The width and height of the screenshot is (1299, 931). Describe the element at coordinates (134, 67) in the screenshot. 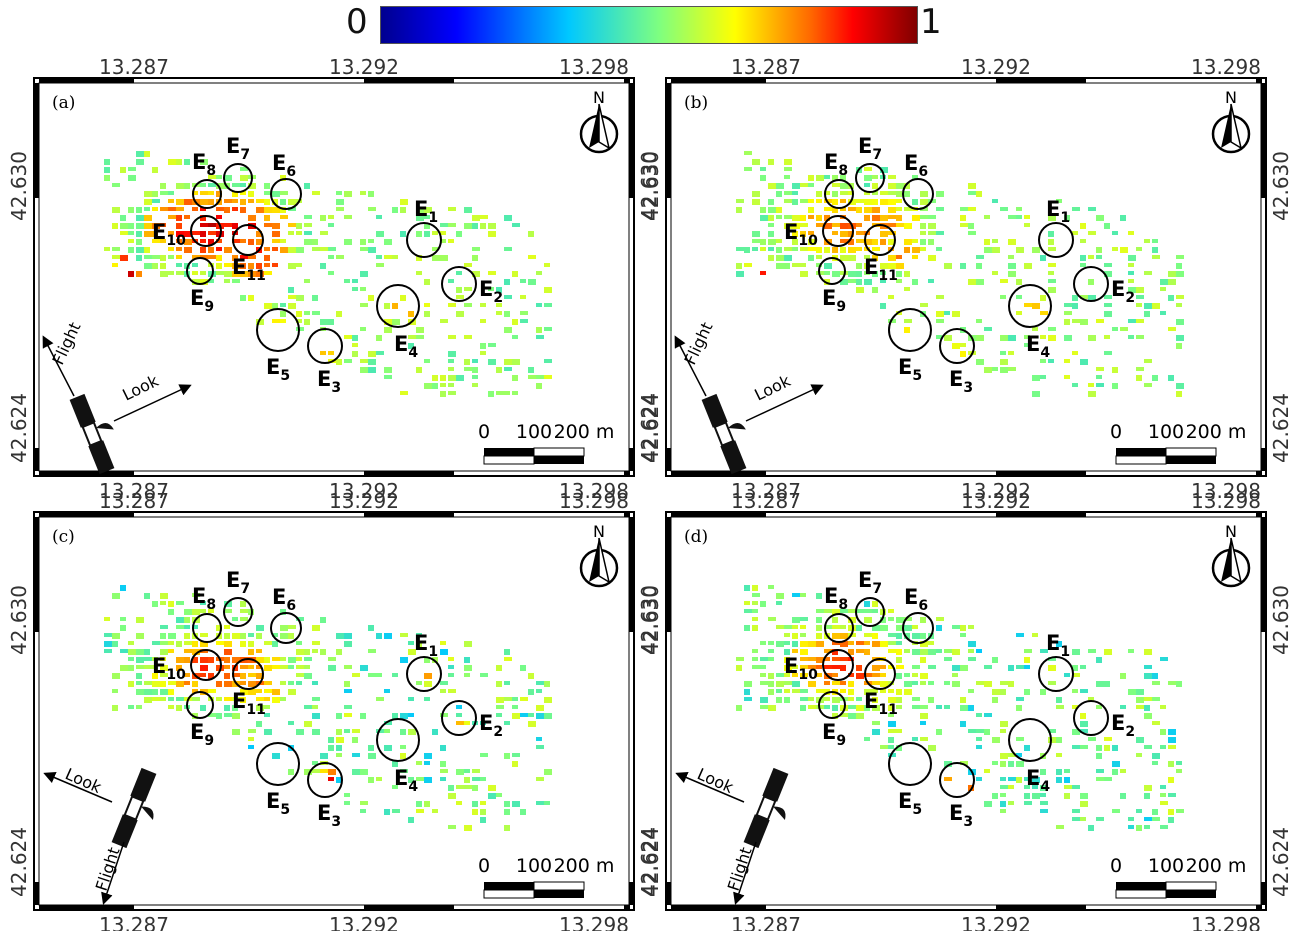

I see `lon-tick-label-top: 13.287` at that location.